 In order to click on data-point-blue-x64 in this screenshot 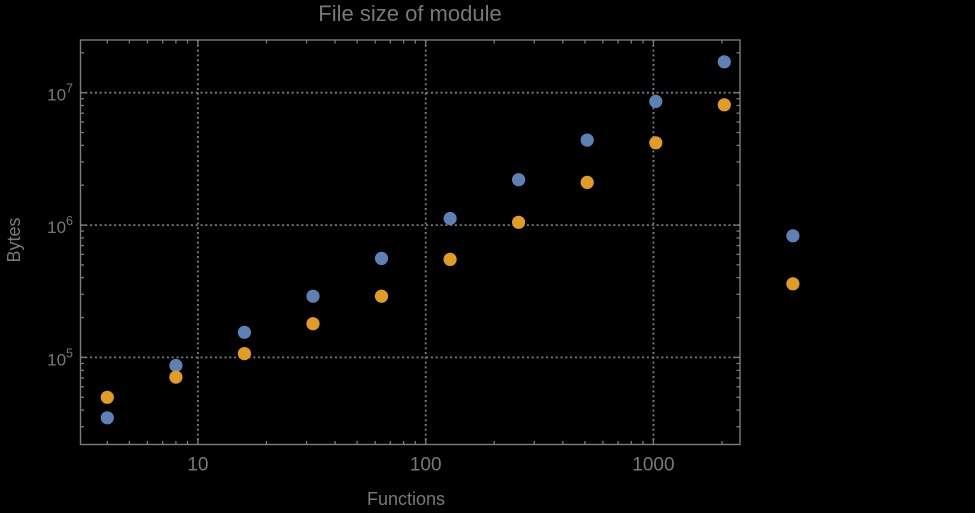, I will do `click(381, 258)`.